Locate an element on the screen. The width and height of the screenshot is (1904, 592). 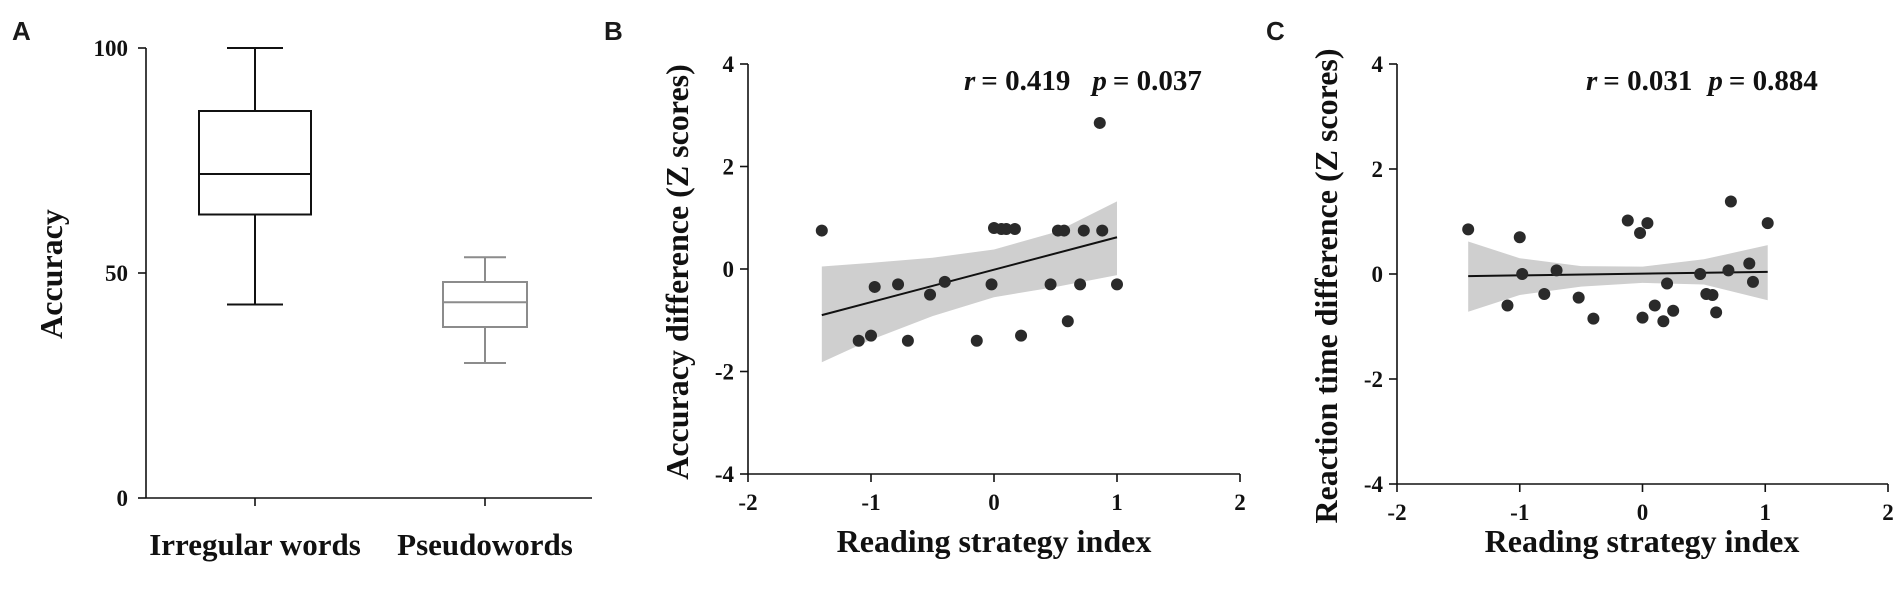
panel-letter-c: C is located at coordinates (1275, 31).